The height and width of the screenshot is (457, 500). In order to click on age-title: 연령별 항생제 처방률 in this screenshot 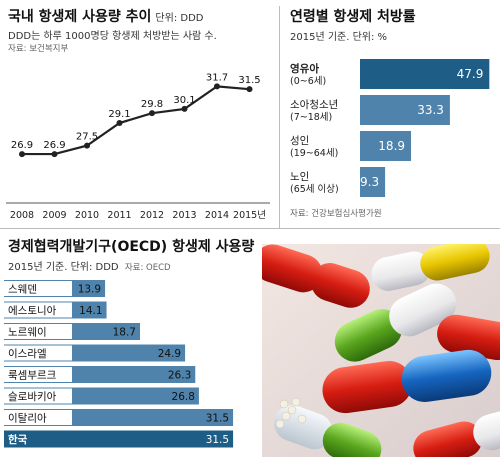, I will do `click(353, 17)`.